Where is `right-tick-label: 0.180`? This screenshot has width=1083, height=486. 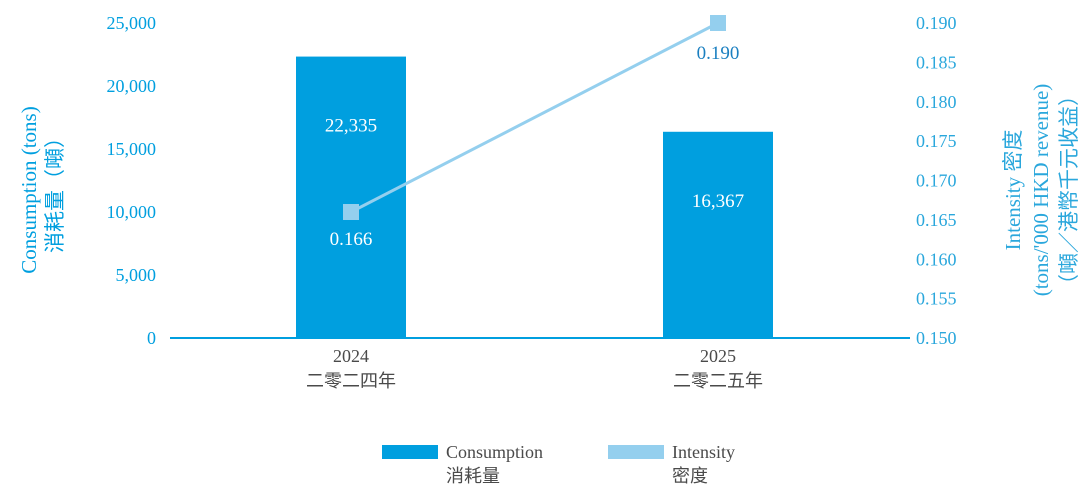
right-tick-label: 0.180 is located at coordinates (936, 102).